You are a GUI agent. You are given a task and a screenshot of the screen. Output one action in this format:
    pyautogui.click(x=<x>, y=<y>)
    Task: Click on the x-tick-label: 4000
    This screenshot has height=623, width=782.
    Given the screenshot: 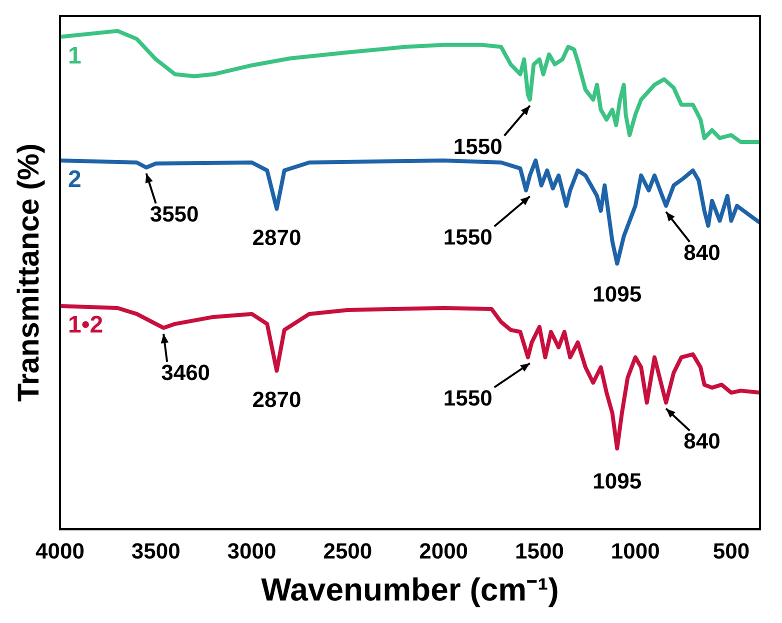 What is the action you would take?
    pyautogui.click(x=60, y=551)
    